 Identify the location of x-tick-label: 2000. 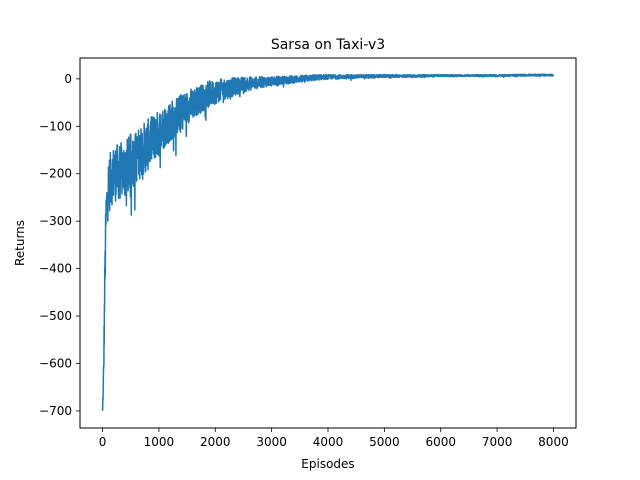
(215, 442).